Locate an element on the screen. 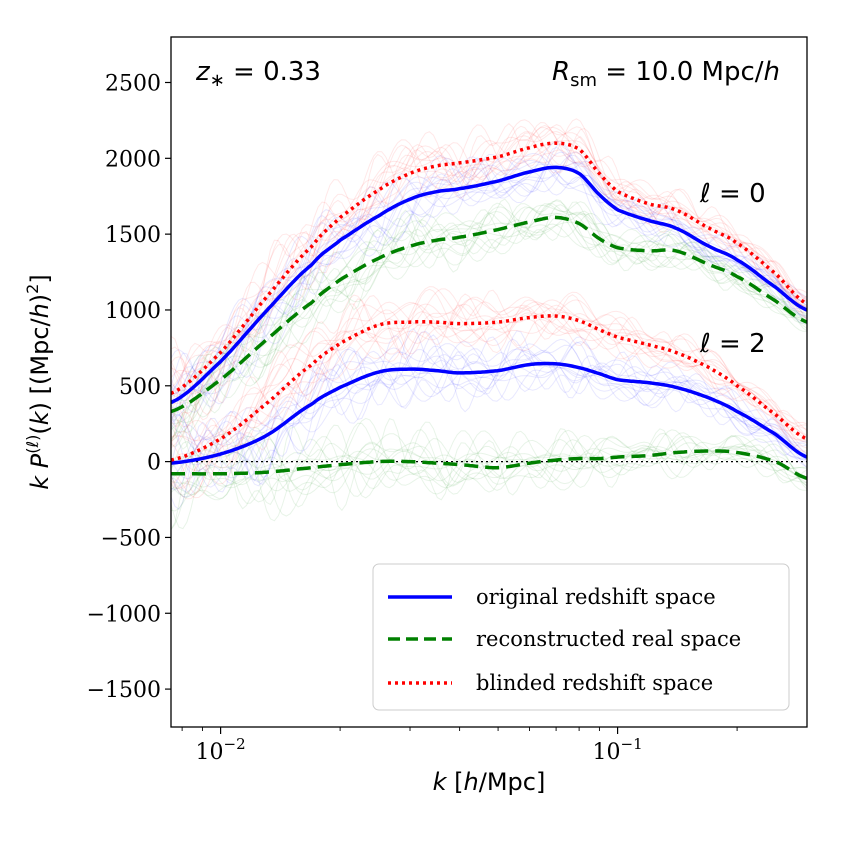 The image size is (843, 843). y-axis-ticks: −1500 −1000 −500 0 500 1000 1500 2000 2500 is located at coordinates (129, 387).